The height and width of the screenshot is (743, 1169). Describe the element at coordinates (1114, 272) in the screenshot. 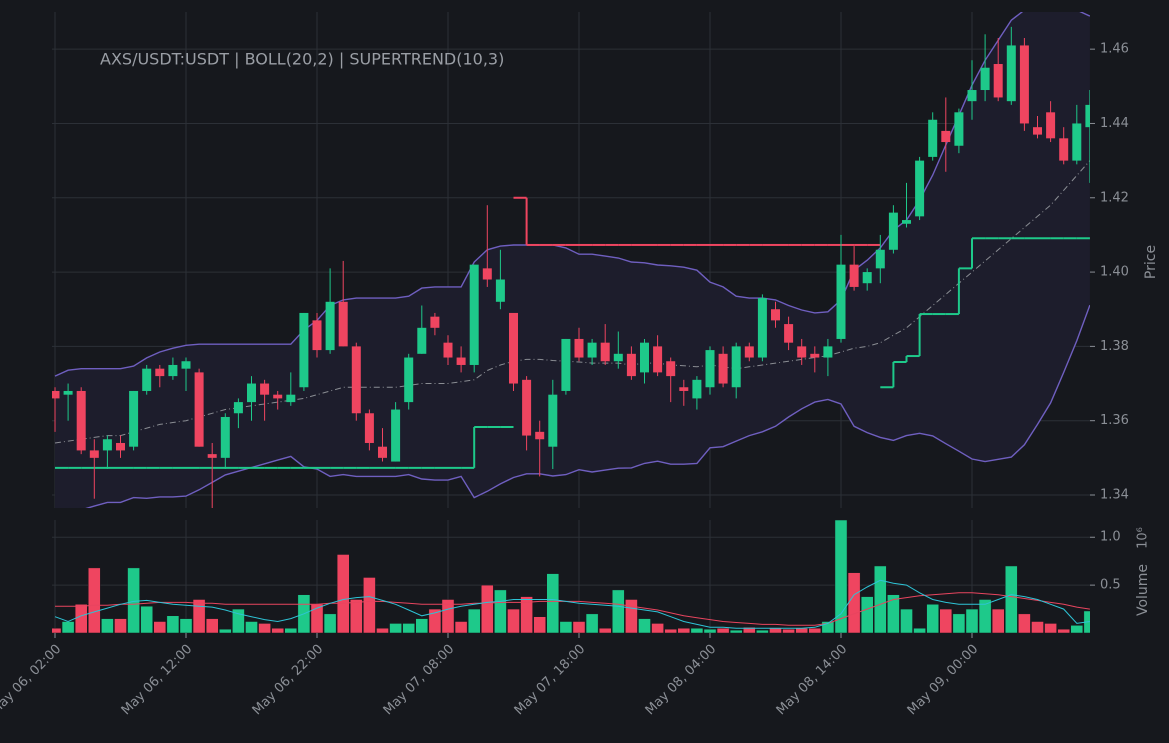

I see `y-tick-label: 1.40` at that location.